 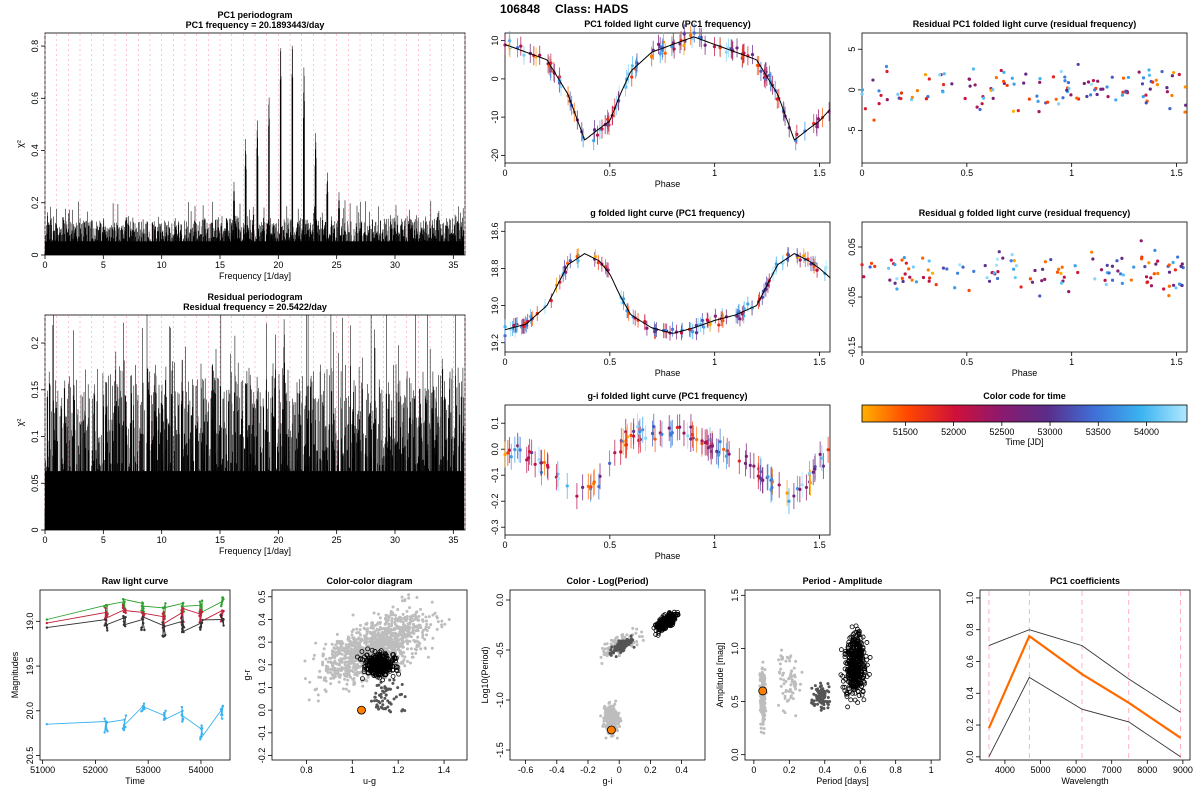 I want to click on x-tick-label: 25, so click(x=337, y=540).